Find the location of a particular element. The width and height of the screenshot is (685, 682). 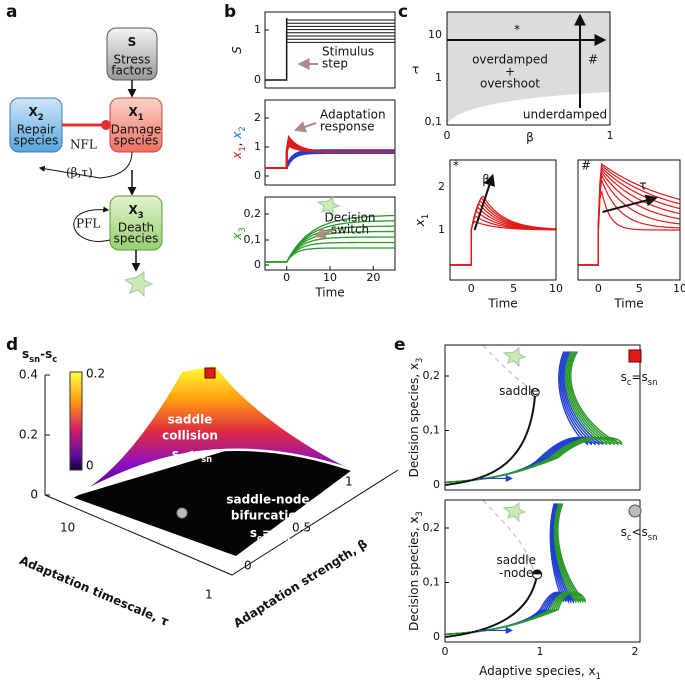

text-part: =s is located at coordinates (639, 377).